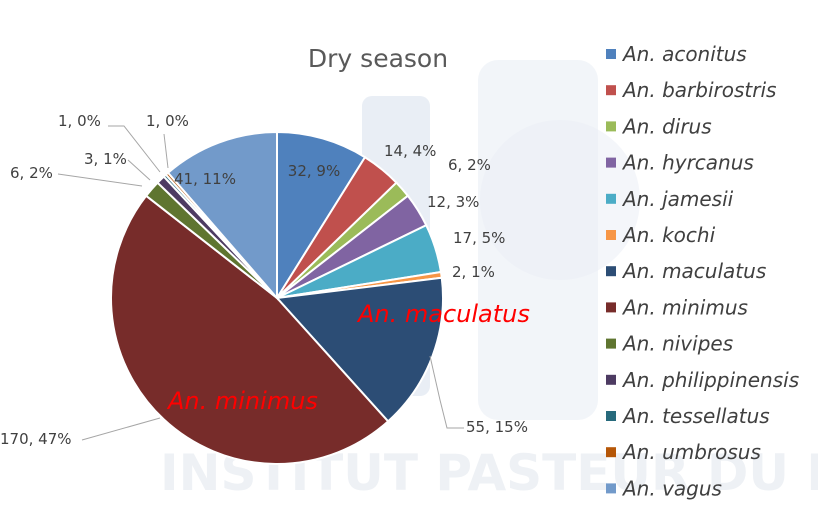 The height and width of the screenshot is (507, 818). I want to click on legend-swatch-an-kochi, so click(611, 235).